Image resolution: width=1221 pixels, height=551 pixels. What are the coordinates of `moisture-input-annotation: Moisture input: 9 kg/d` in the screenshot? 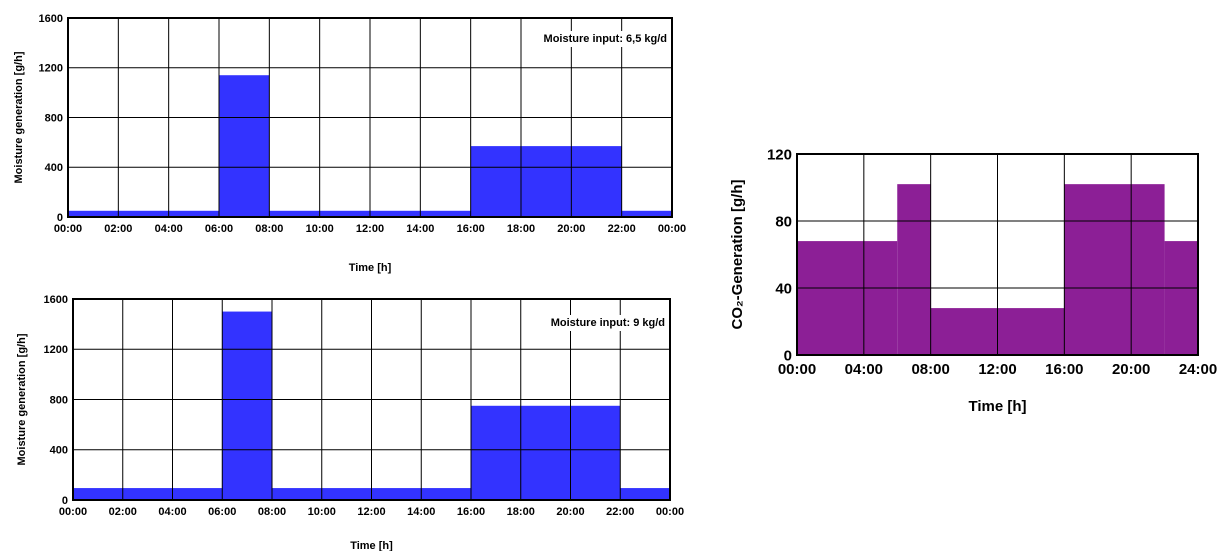 It's located at (608, 323).